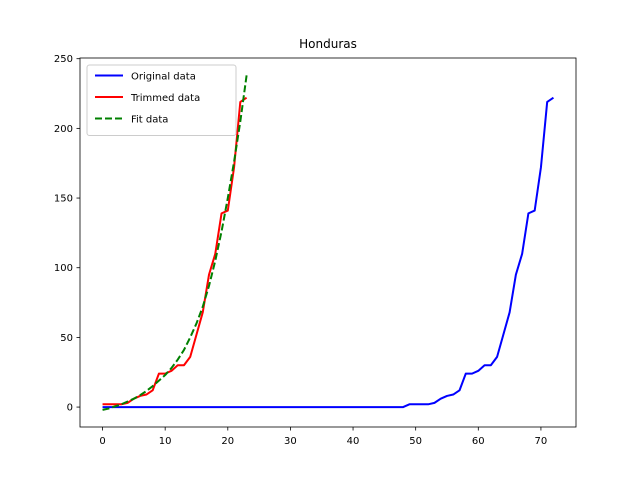 The image size is (640, 480). I want to click on y-tick-label: 250, so click(63, 59).